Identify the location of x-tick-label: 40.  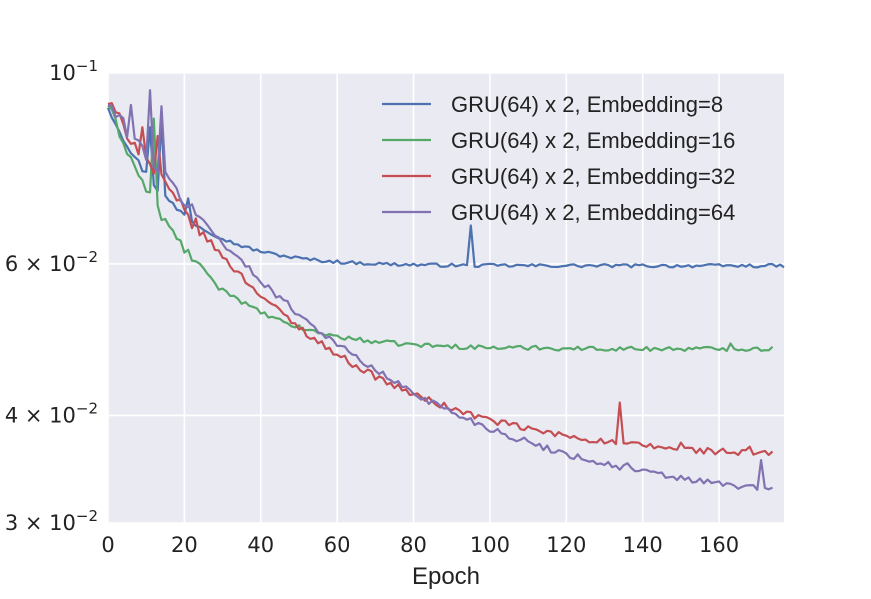
(260, 545).